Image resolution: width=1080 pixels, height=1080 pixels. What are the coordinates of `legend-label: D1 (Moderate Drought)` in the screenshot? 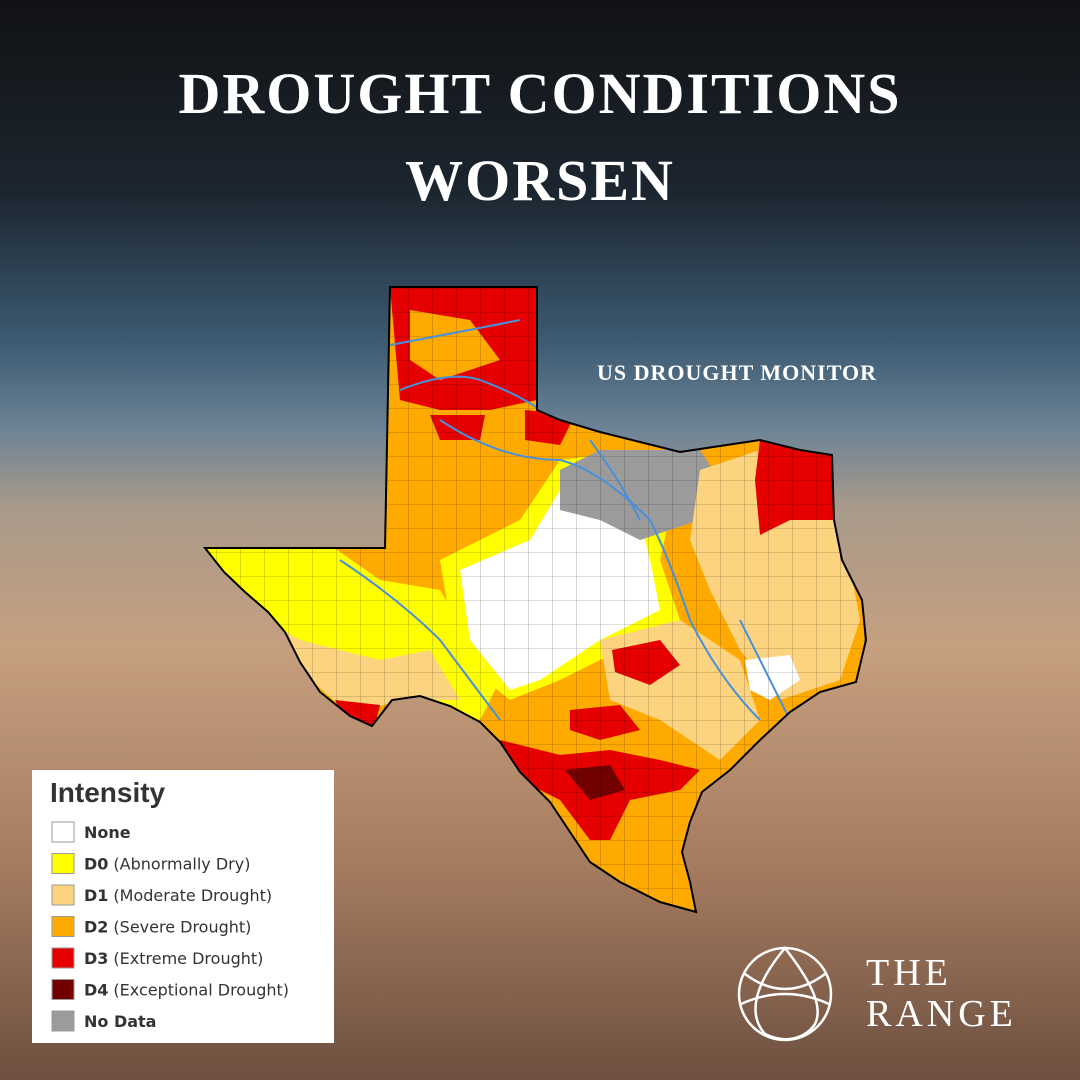 It's located at (178, 895).